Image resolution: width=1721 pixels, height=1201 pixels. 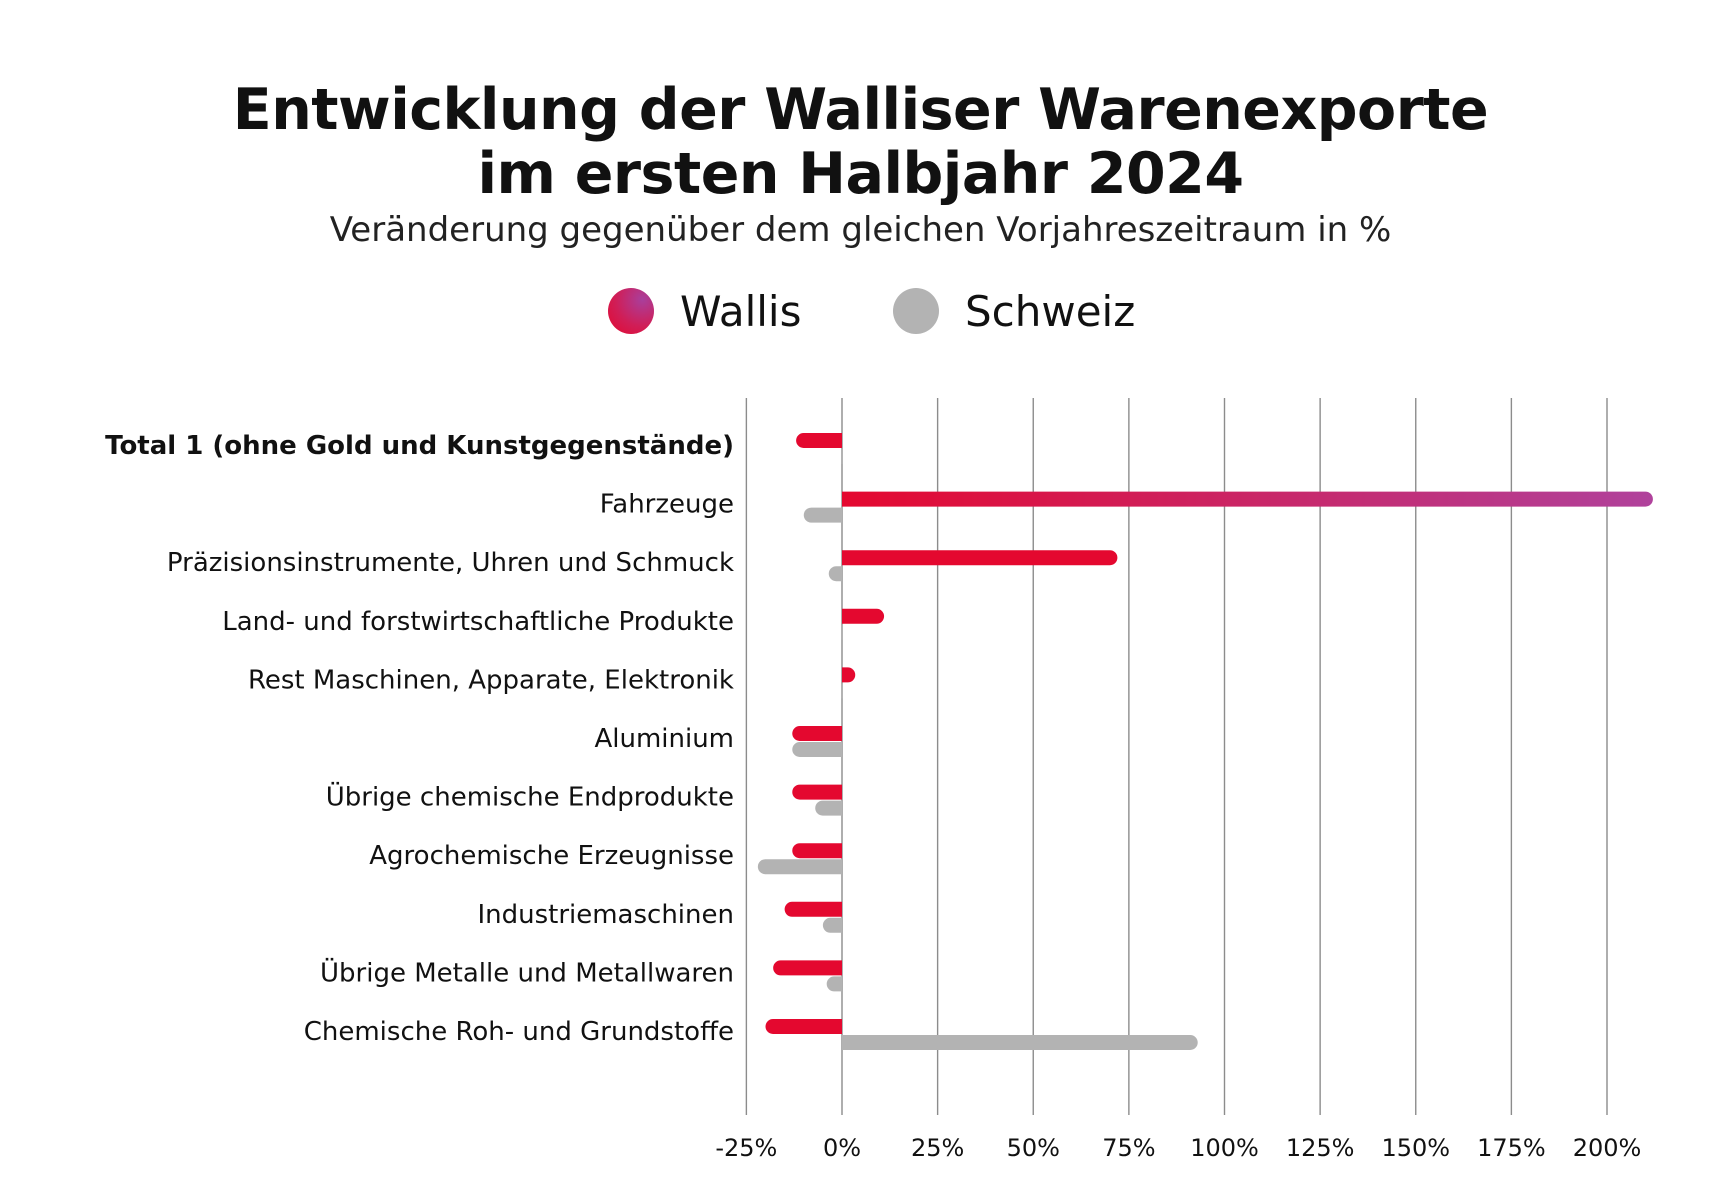 What do you see at coordinates (478, 622) in the screenshot?
I see `category-label: Land- und forstwirtschaftliche Produkte` at bounding box center [478, 622].